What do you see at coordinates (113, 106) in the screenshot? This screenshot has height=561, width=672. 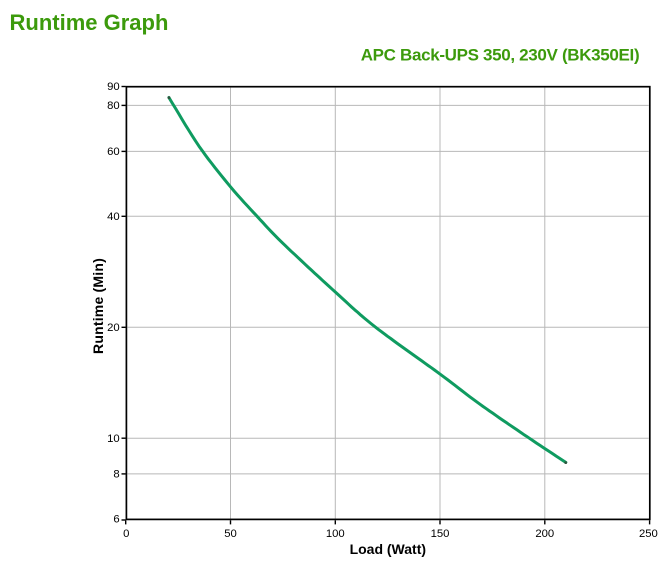 I see `svg-text: 80` at bounding box center [113, 106].